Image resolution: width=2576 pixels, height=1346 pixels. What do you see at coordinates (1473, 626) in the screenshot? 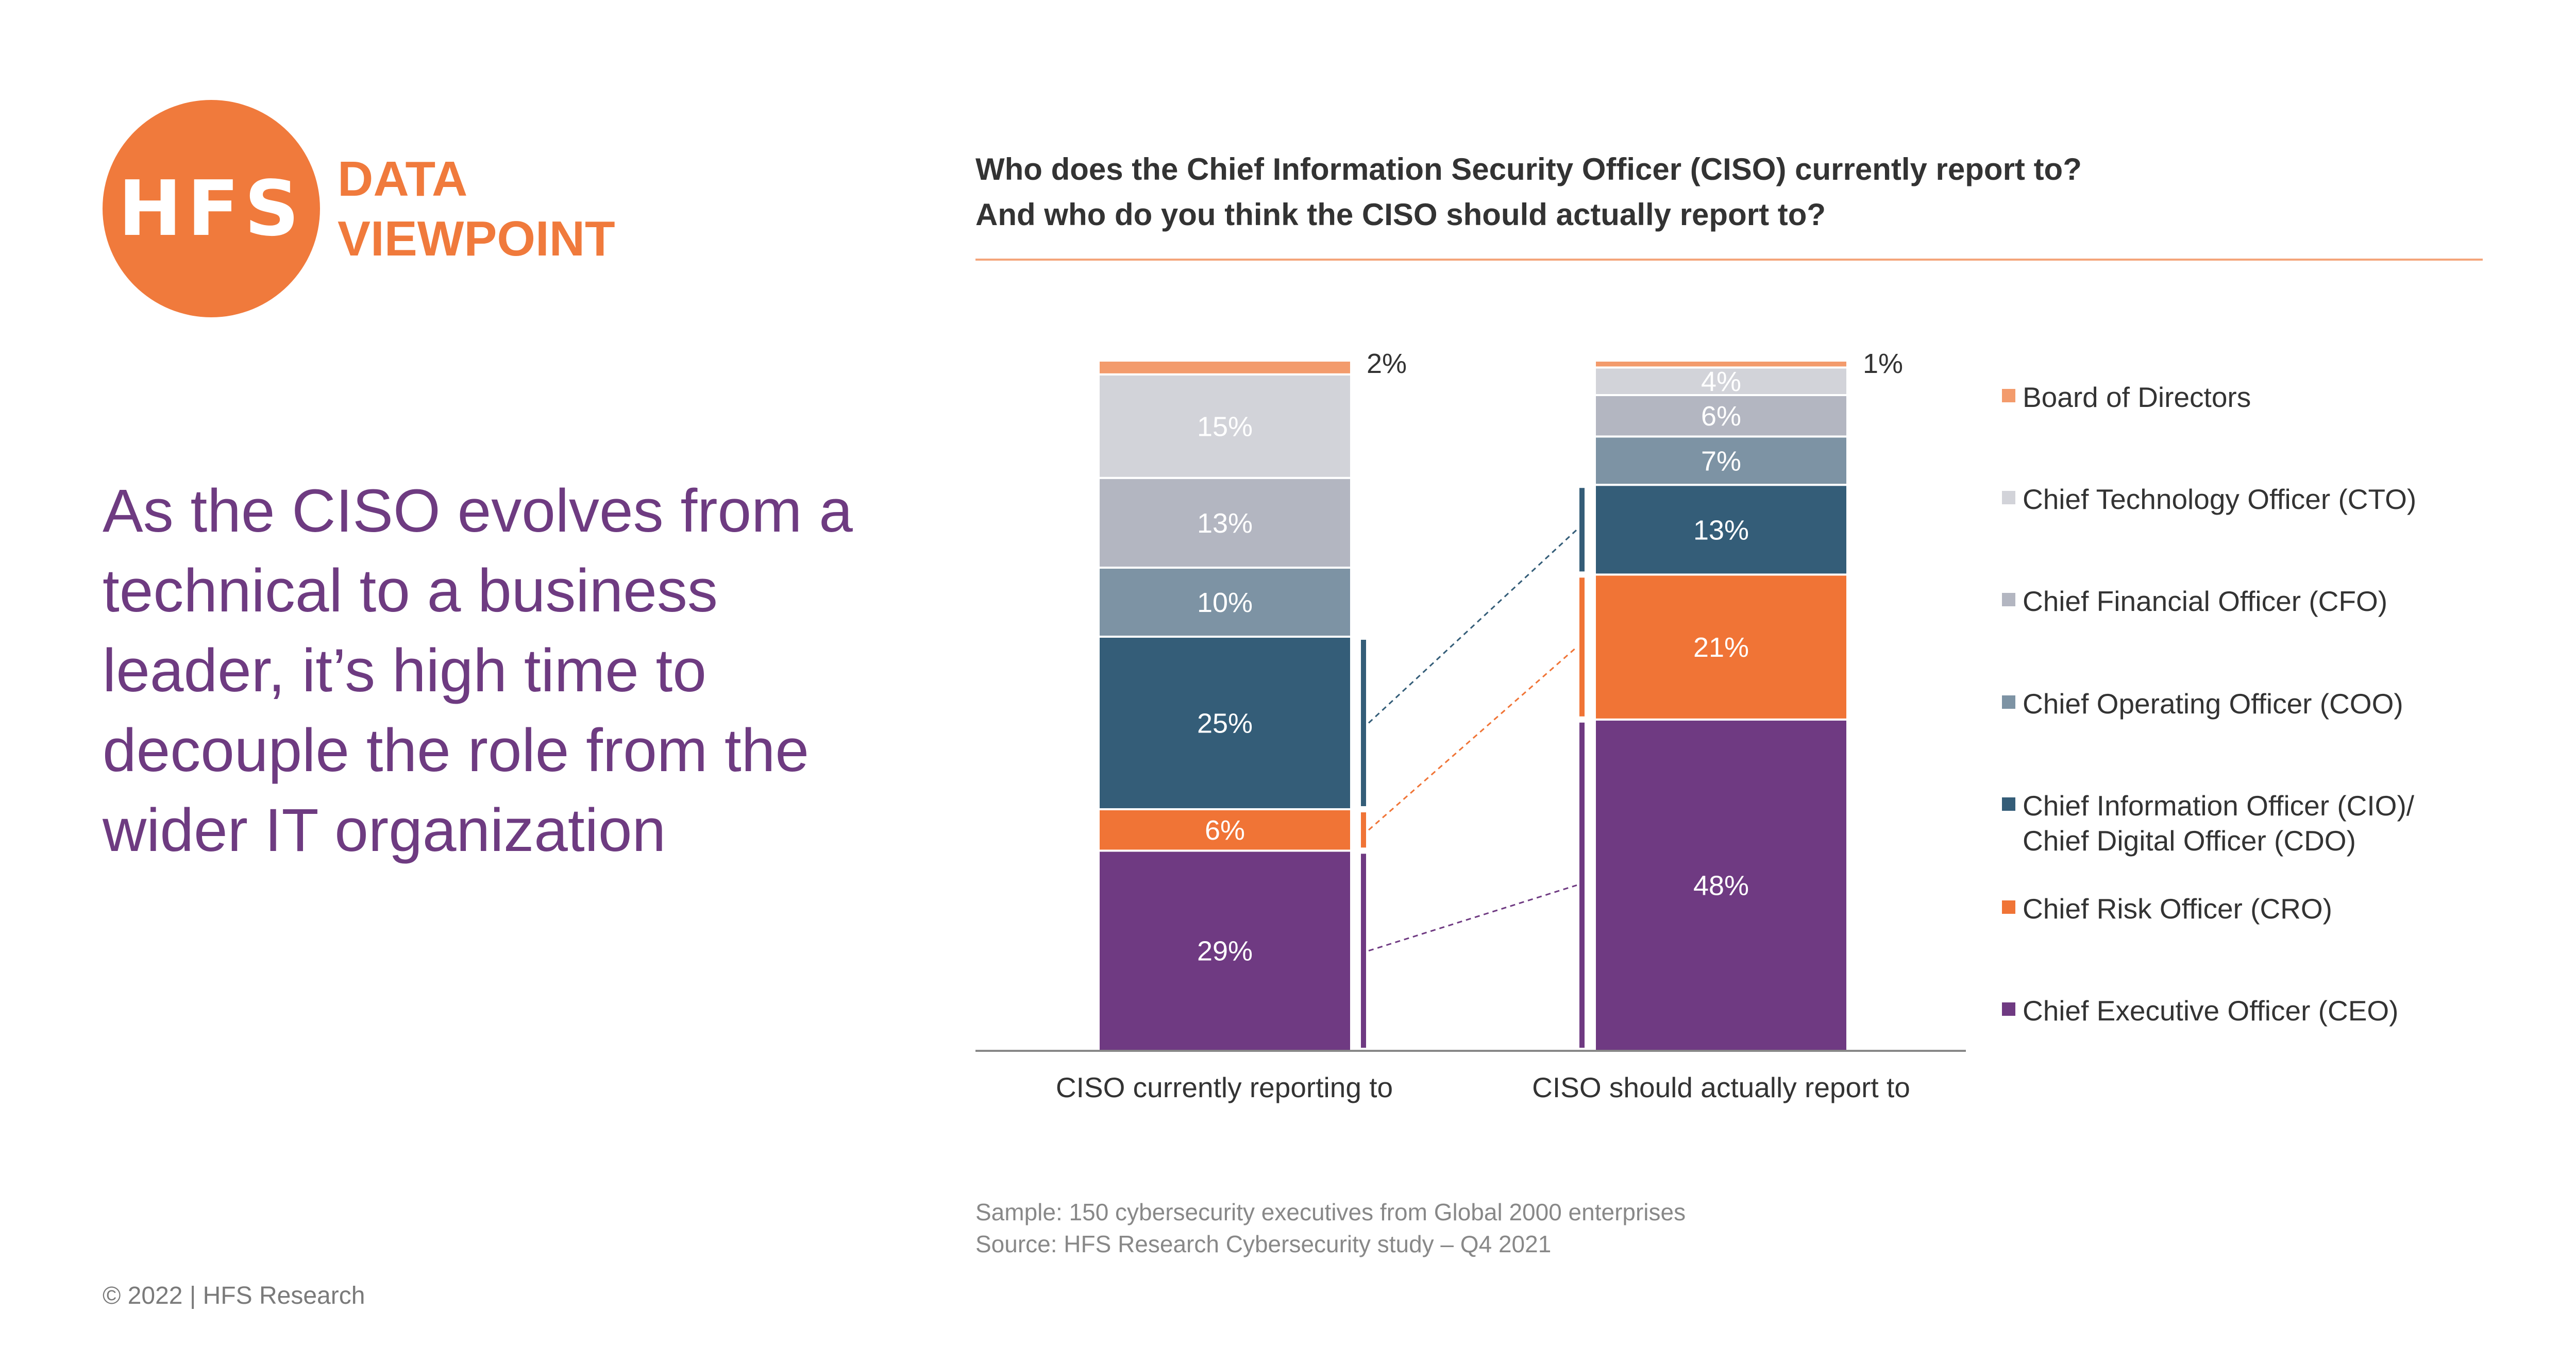
I see `connector-chief-information-officer-chief-digital-officer` at bounding box center [1473, 626].